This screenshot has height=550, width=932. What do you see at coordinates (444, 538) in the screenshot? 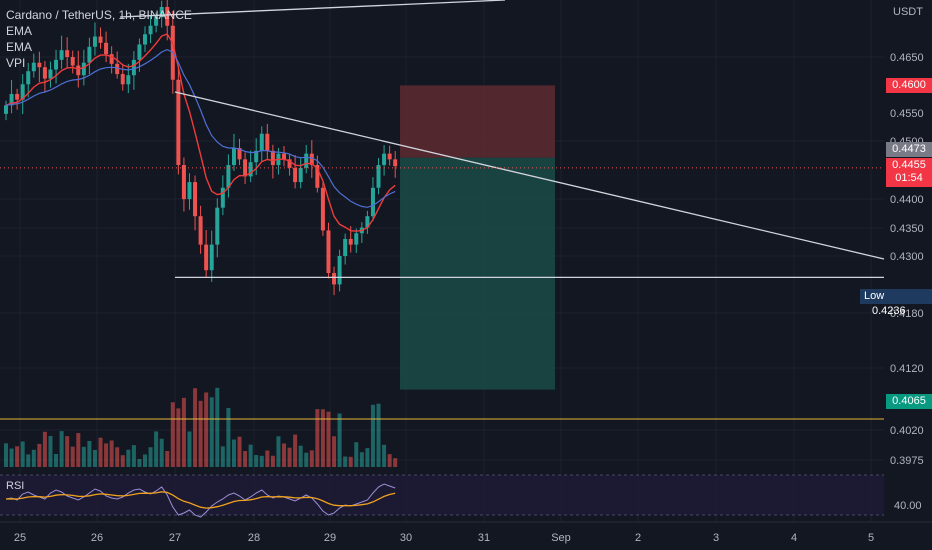
I see `time-axis: 25 26 27 28 29 30 31 Sep 2 3 4 5` at bounding box center [444, 538].